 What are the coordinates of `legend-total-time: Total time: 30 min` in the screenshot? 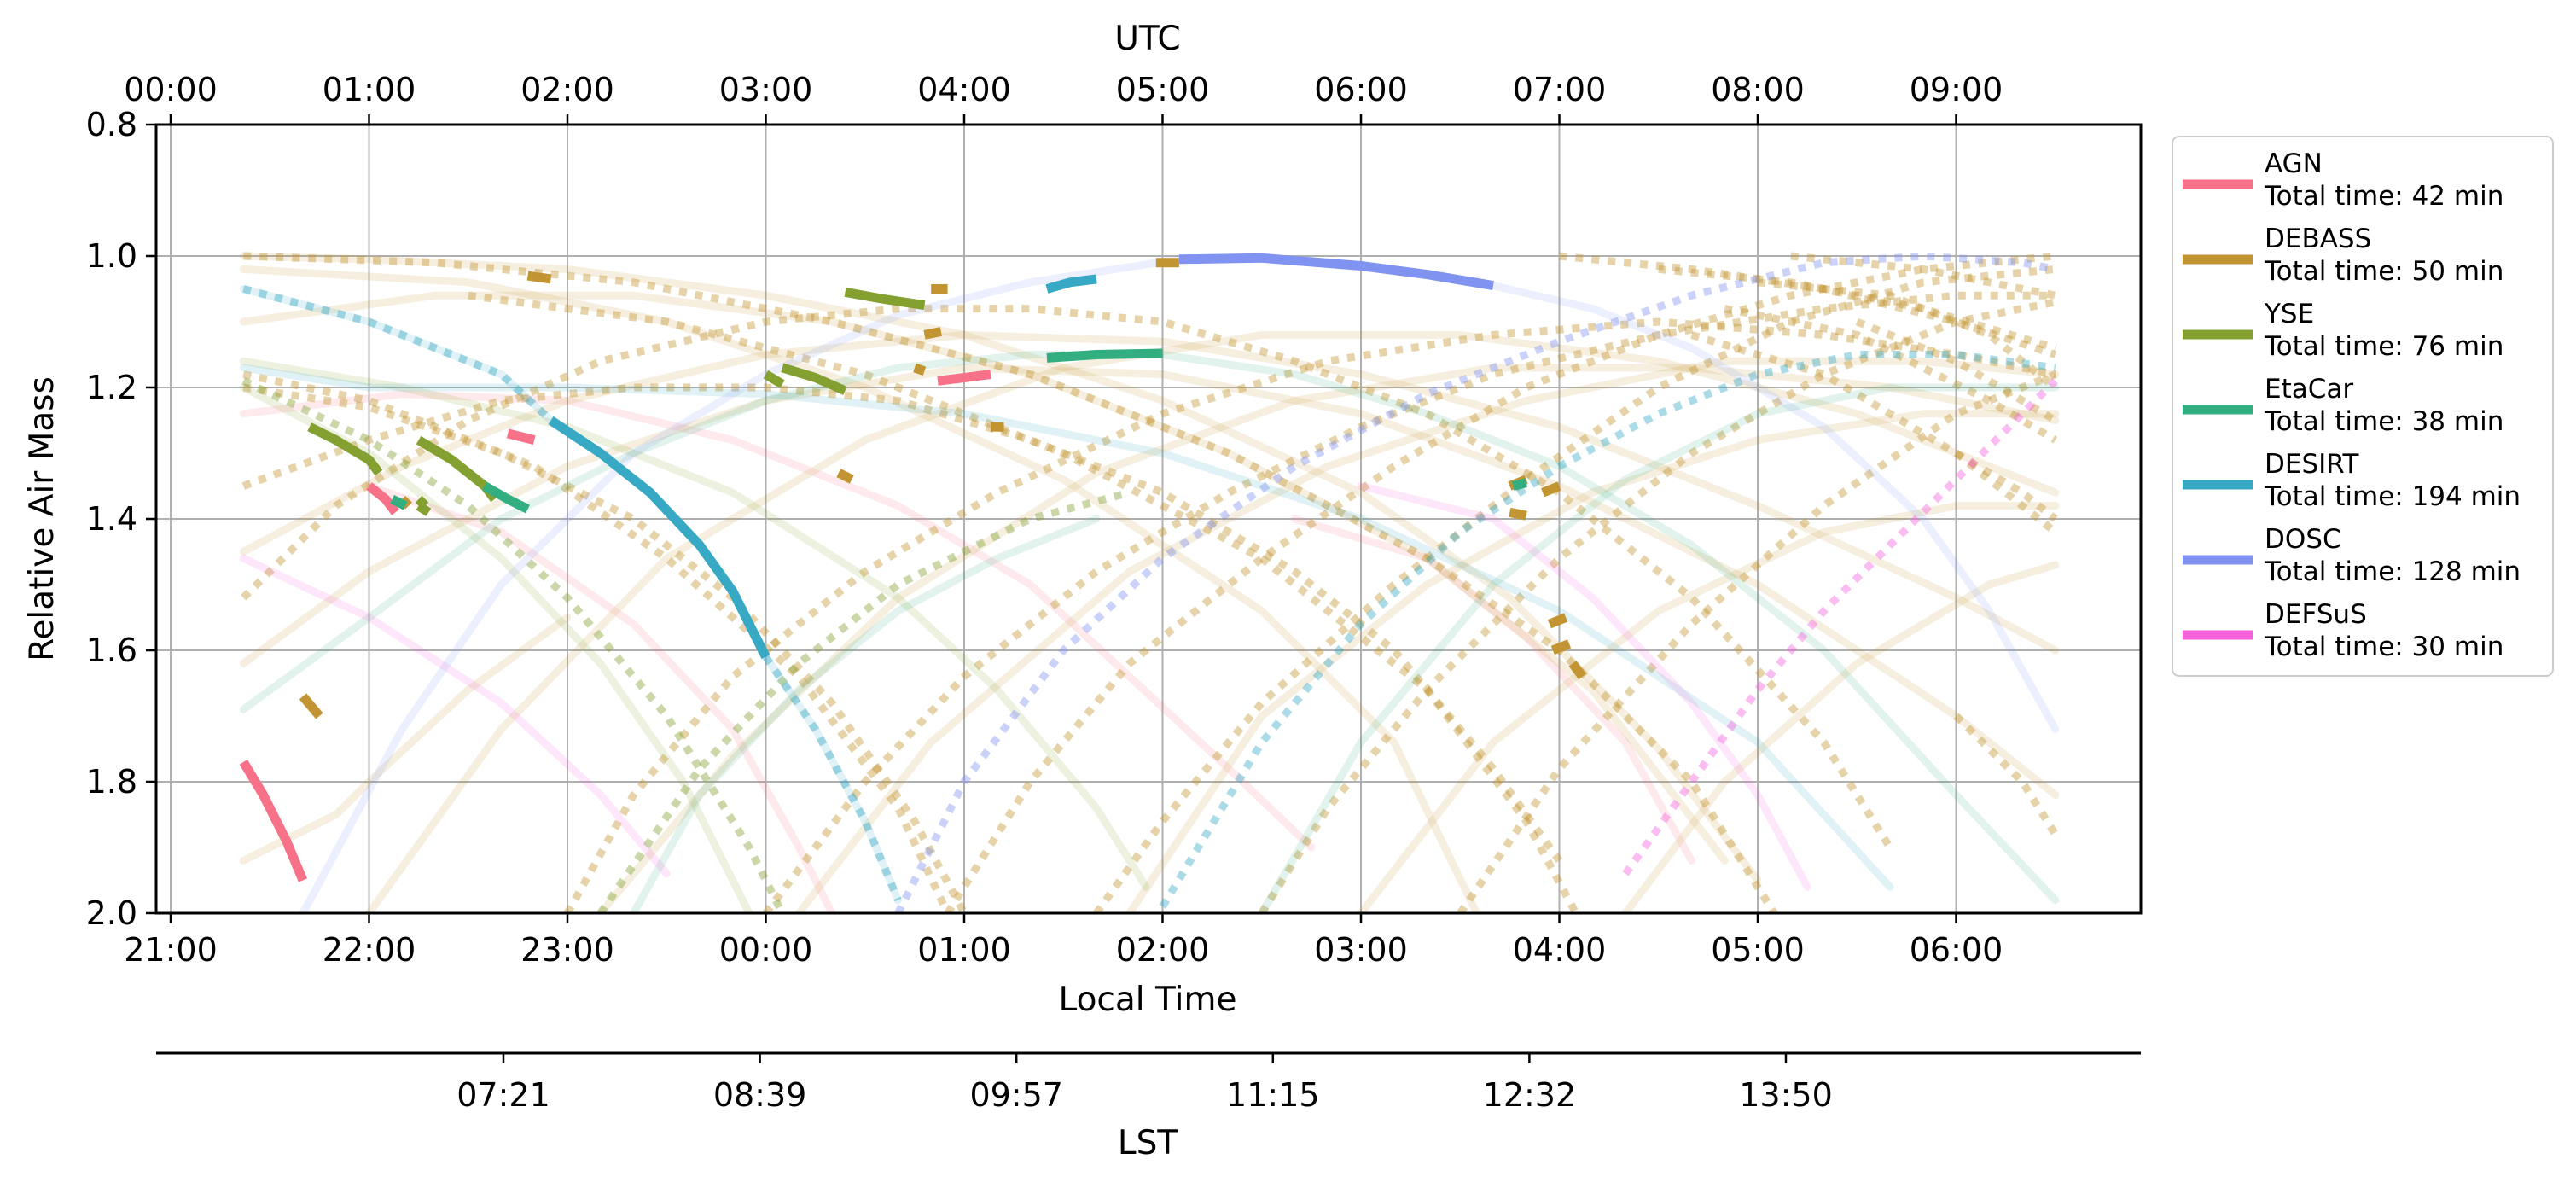 It's located at (2383, 647).